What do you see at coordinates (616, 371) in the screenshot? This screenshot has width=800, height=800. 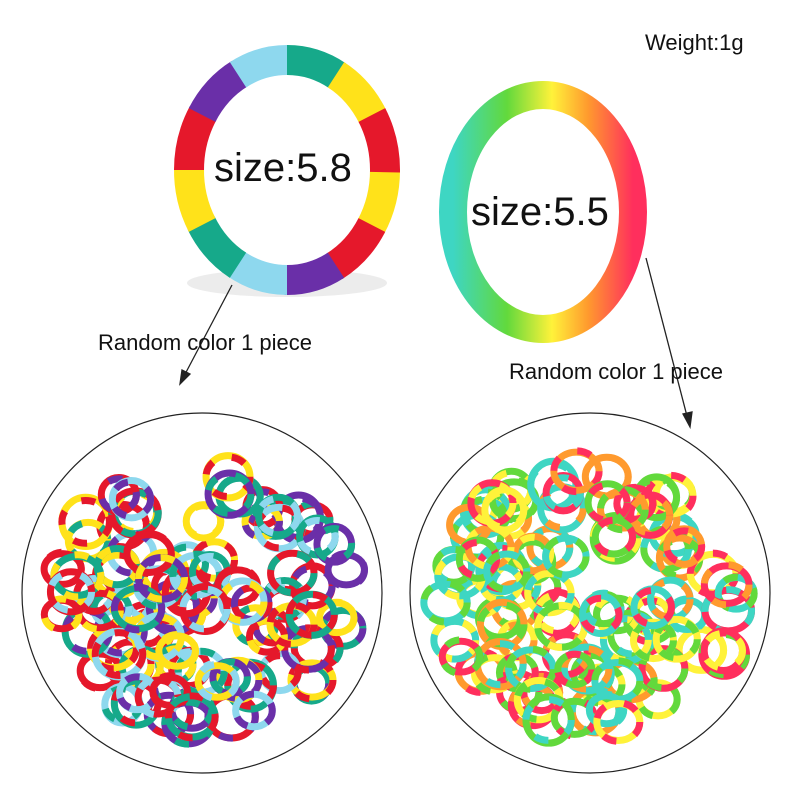 I see `caption-right: Random color 1 piece` at bounding box center [616, 371].